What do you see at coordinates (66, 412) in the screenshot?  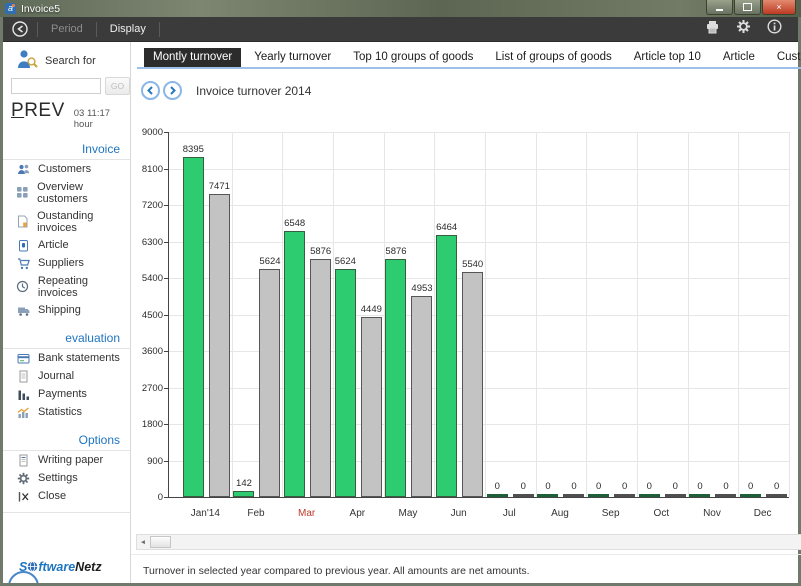 I see `sidebar-item-statistics: Statistics` at bounding box center [66, 412].